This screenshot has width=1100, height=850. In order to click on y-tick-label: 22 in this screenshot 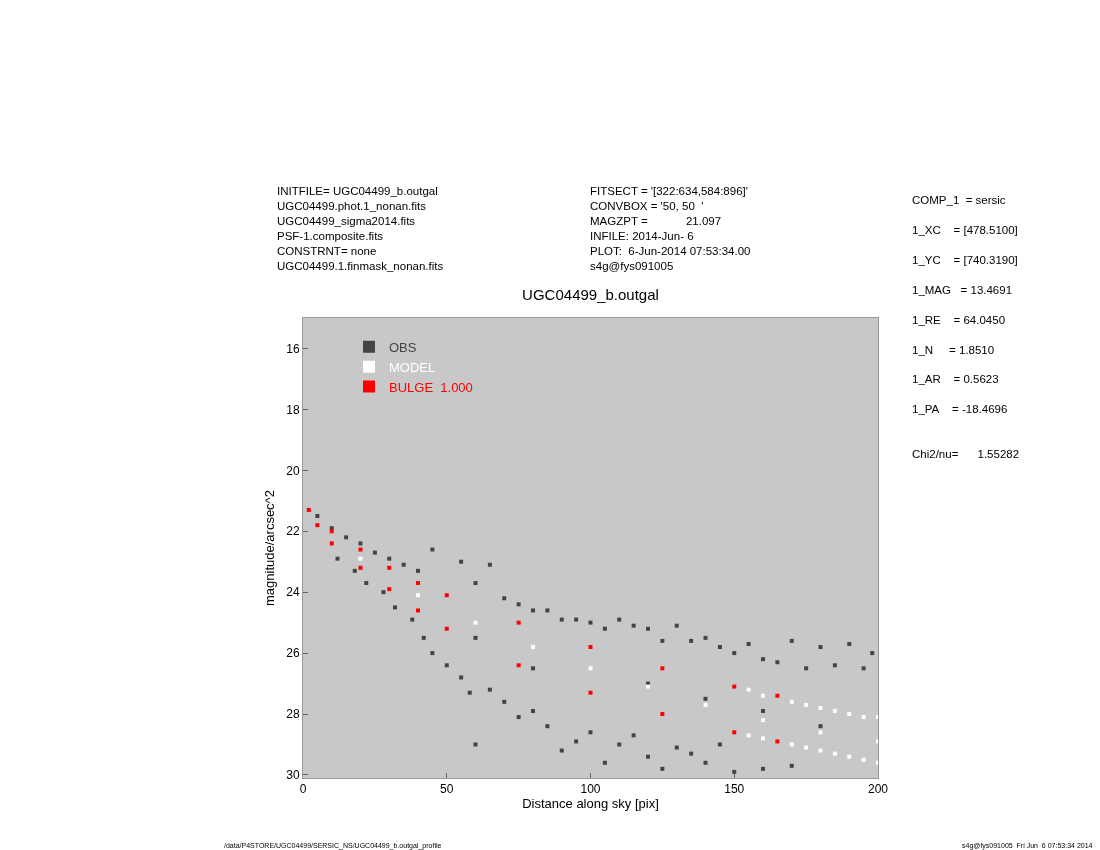, I will do `click(293, 531)`.